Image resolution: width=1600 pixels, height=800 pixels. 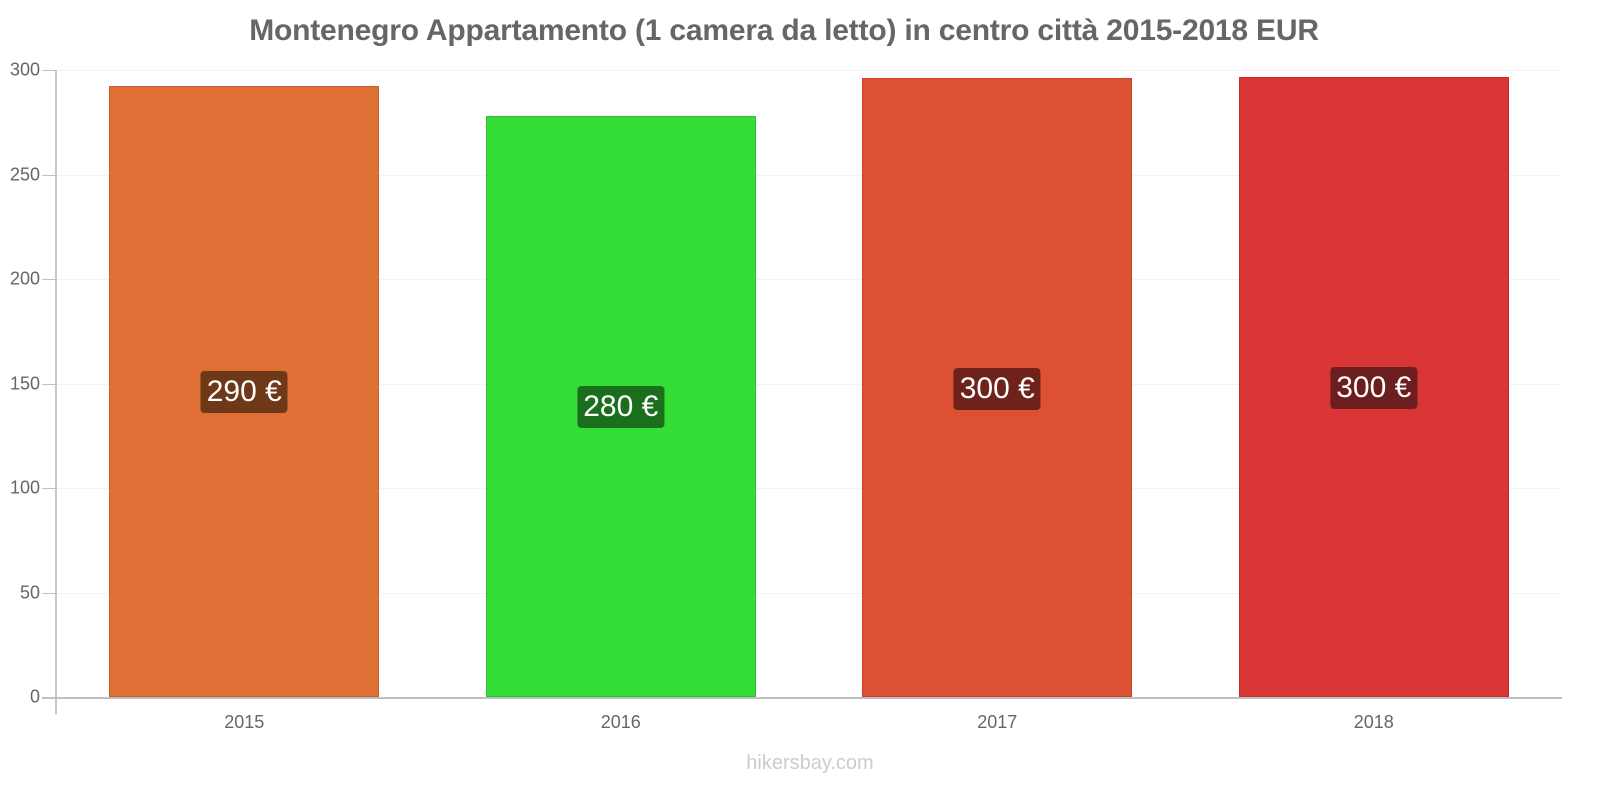 I want to click on y-tick-label: 0, so click(x=34, y=696).